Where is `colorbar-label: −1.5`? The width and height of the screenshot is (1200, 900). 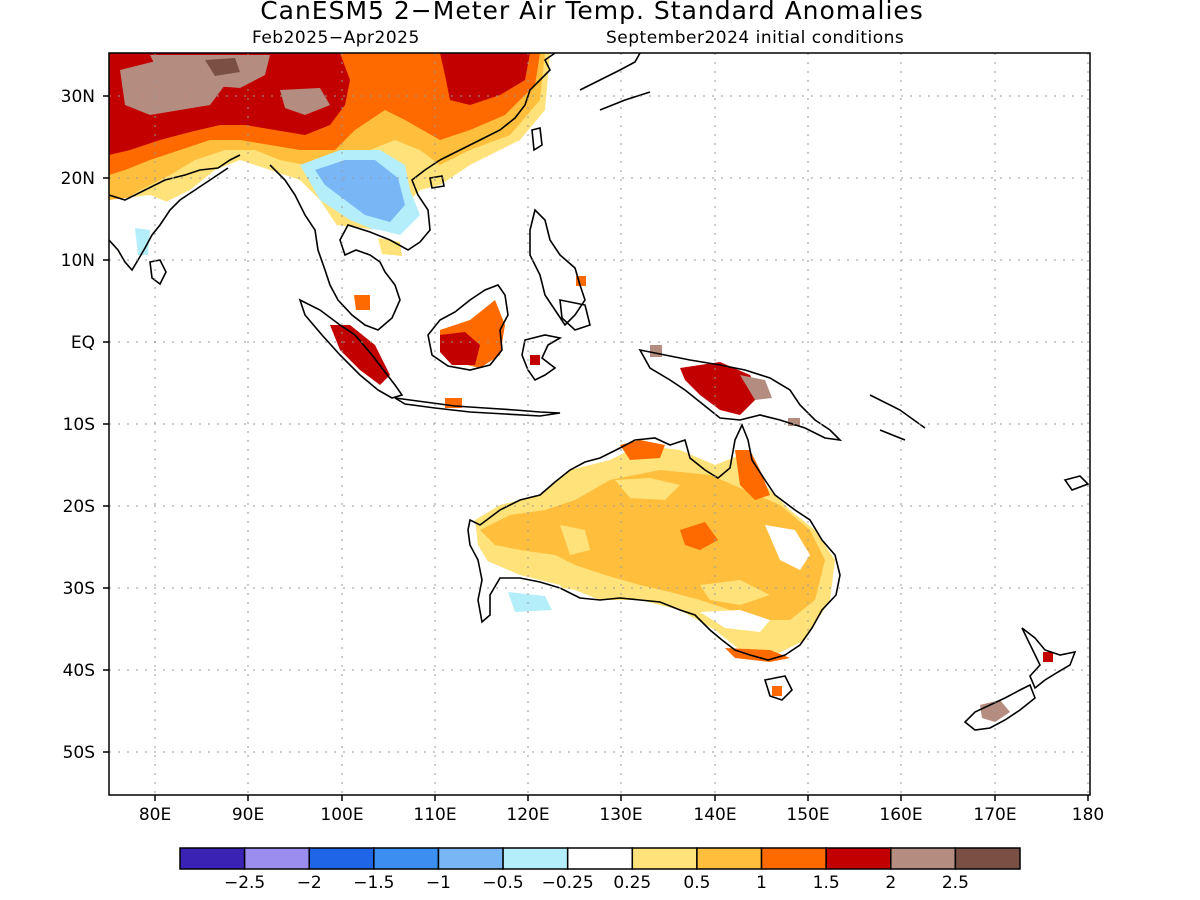
colorbar-label: −1.5 is located at coordinates (373, 883).